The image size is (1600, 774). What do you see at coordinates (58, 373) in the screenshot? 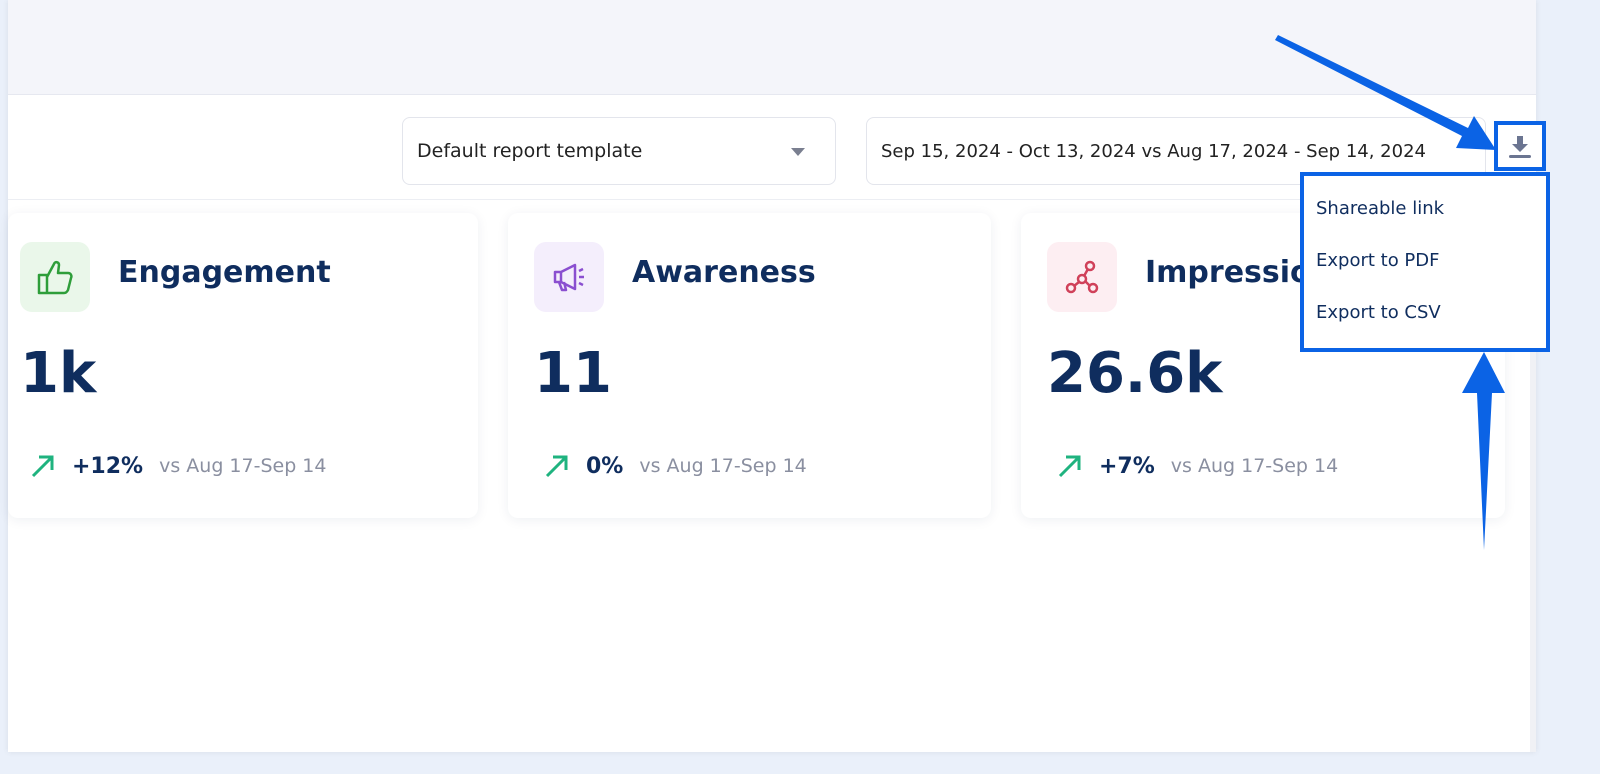
I see `card-value: 1k` at bounding box center [58, 373].